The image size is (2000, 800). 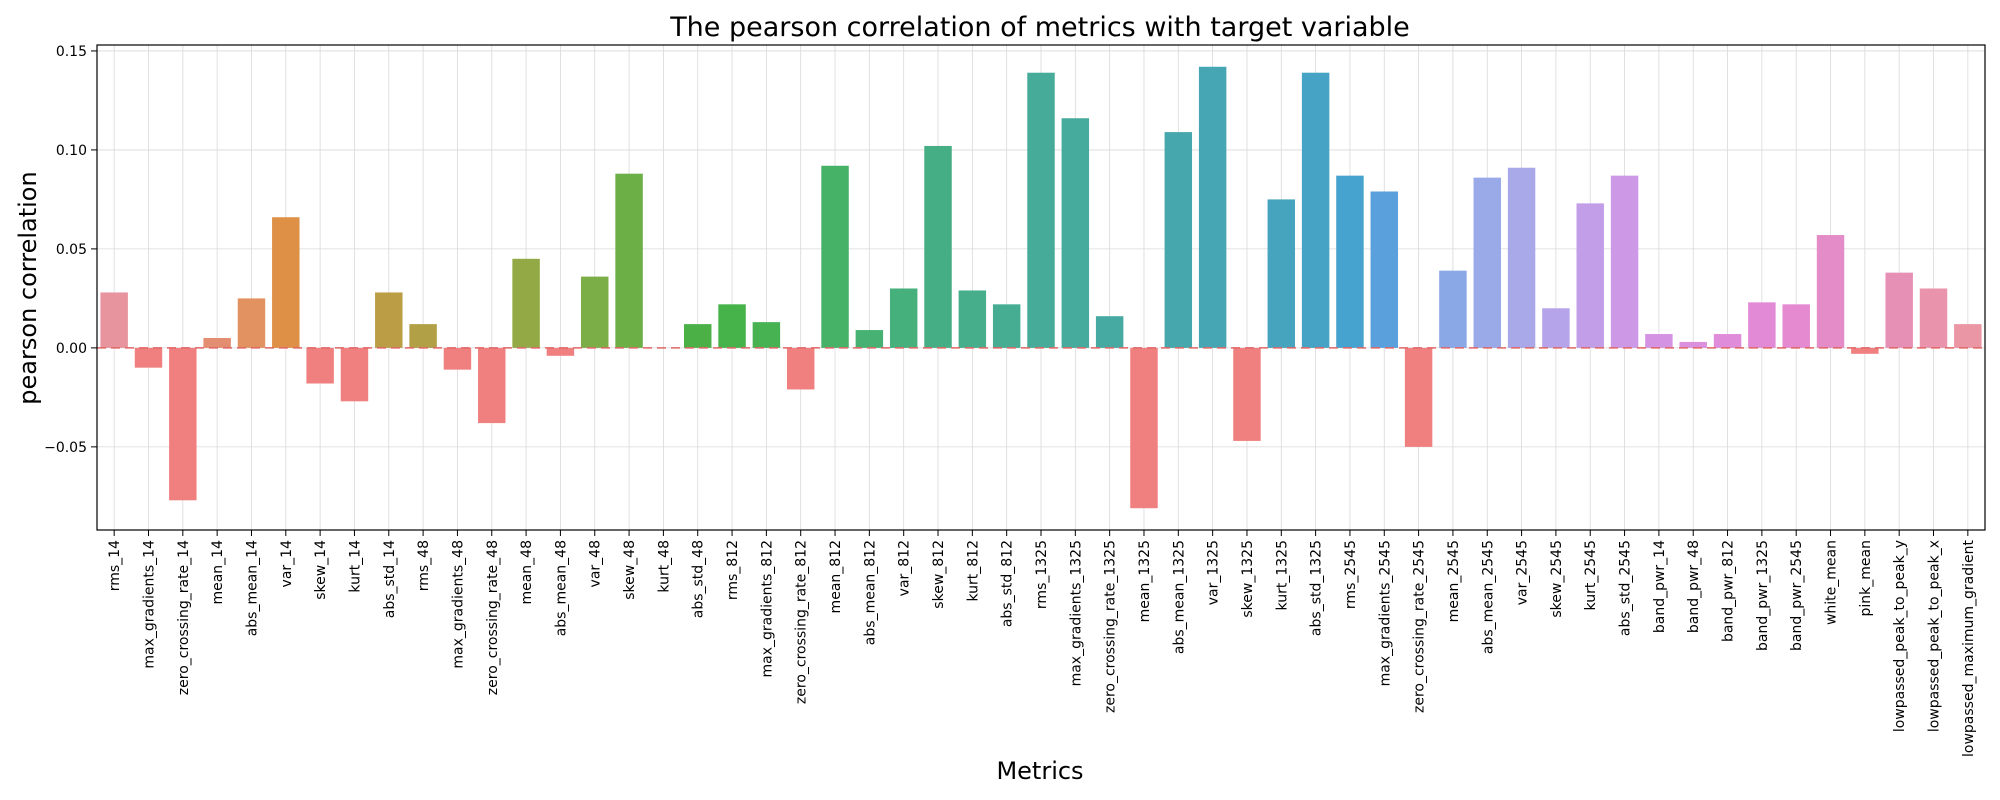 I want to click on bar-lowpassed_peak_to_peak_x, so click(x=1933, y=318).